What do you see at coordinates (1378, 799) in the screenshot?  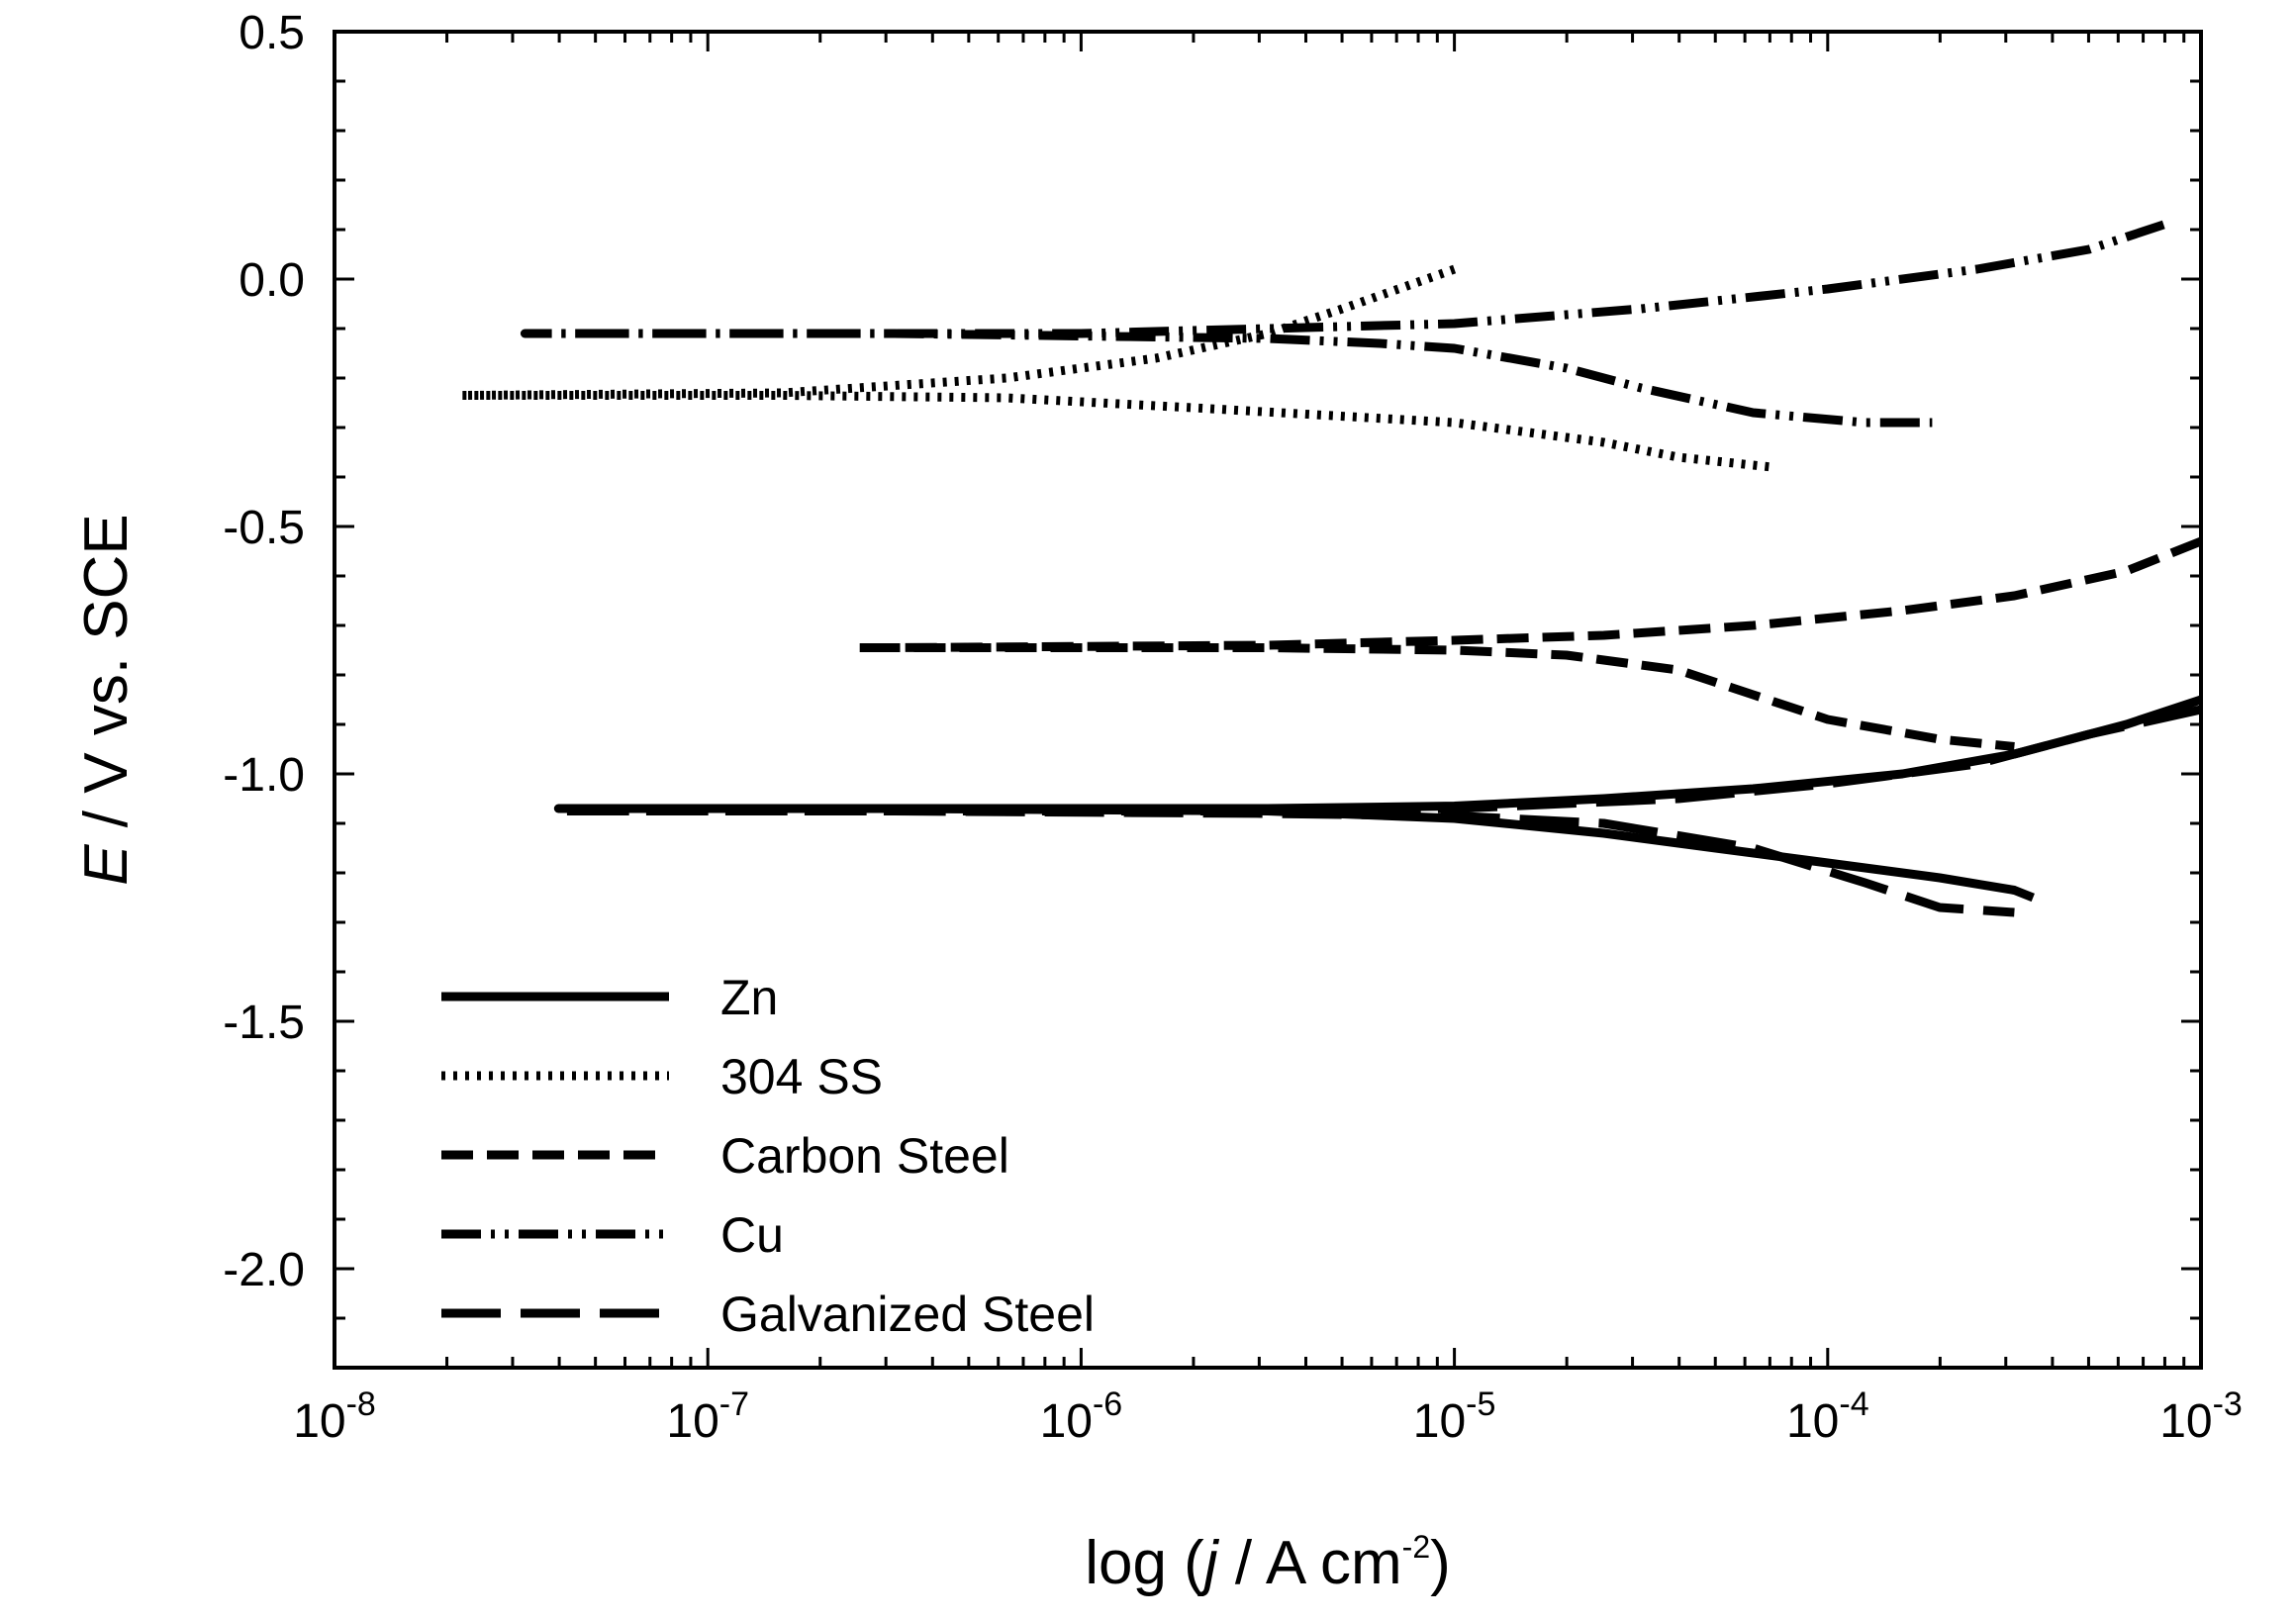 I see `series-line-zn` at bounding box center [1378, 799].